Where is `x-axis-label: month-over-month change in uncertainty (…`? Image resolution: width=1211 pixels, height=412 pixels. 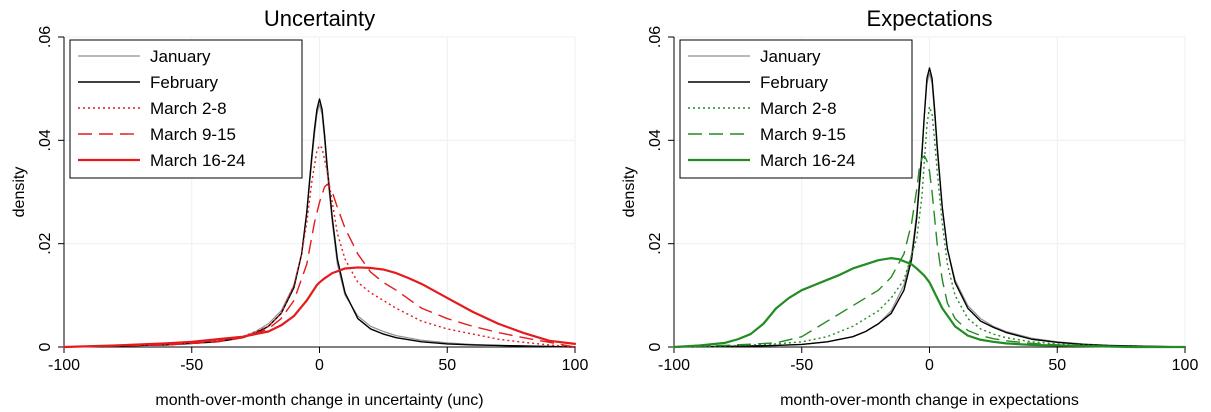
x-axis-label: month-over-month change in uncertainty (… is located at coordinates (319, 400).